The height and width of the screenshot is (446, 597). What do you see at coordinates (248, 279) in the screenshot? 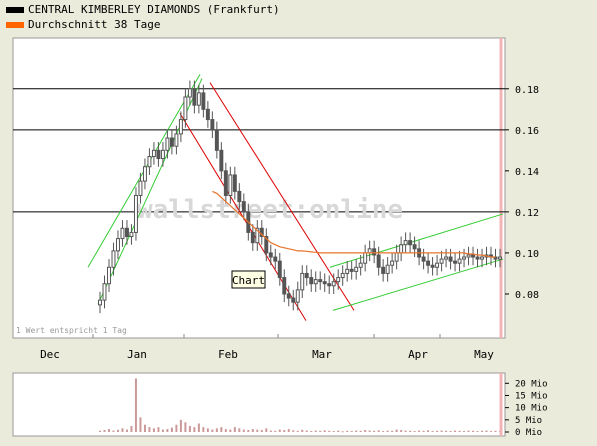
I see `chart-tooltip: Chart` at bounding box center [248, 279].